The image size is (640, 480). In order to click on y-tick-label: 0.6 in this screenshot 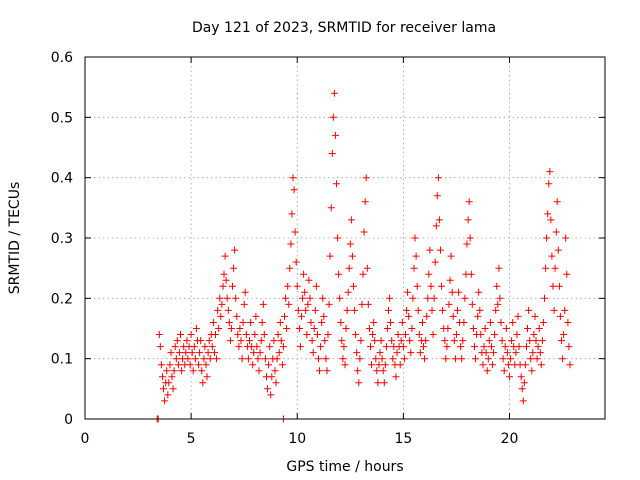, I will do `click(62, 58)`.